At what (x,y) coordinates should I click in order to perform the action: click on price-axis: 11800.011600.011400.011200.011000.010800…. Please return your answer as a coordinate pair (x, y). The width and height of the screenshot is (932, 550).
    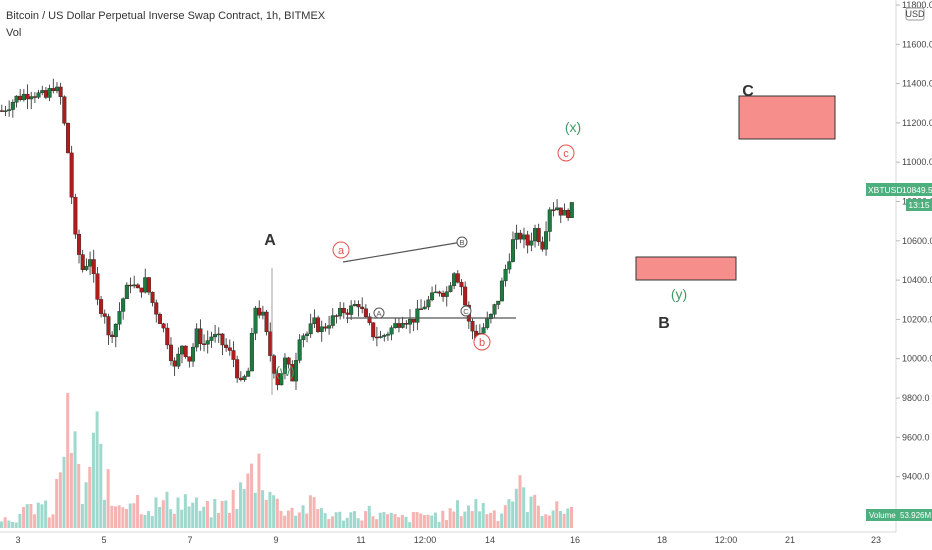
    Looking at the image, I should click on (914, 241).